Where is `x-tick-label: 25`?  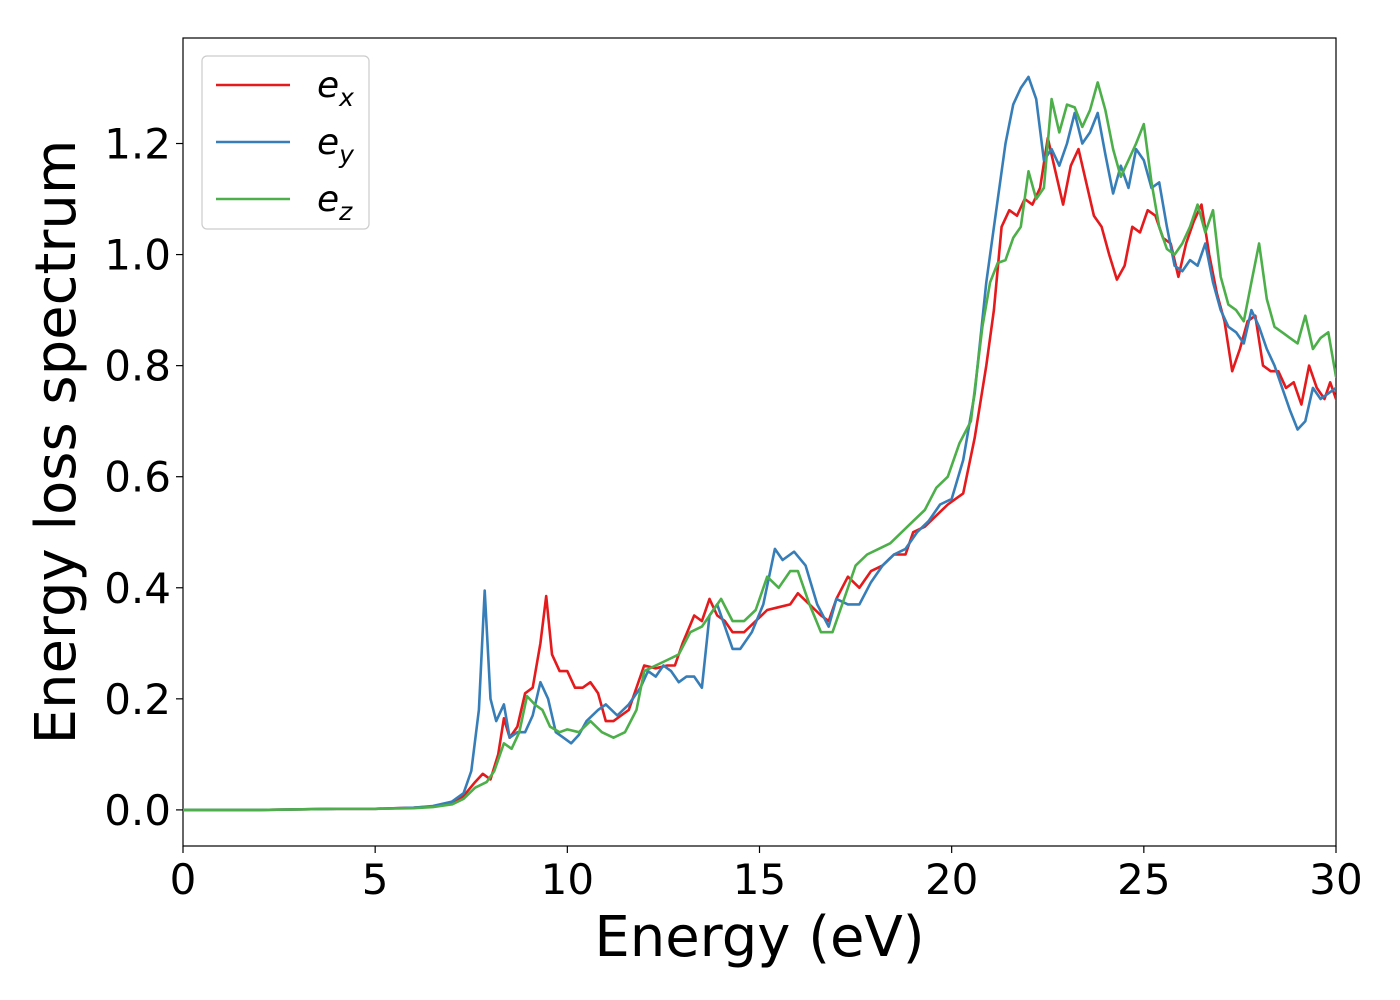
x-tick-label: 25 is located at coordinates (1143, 879).